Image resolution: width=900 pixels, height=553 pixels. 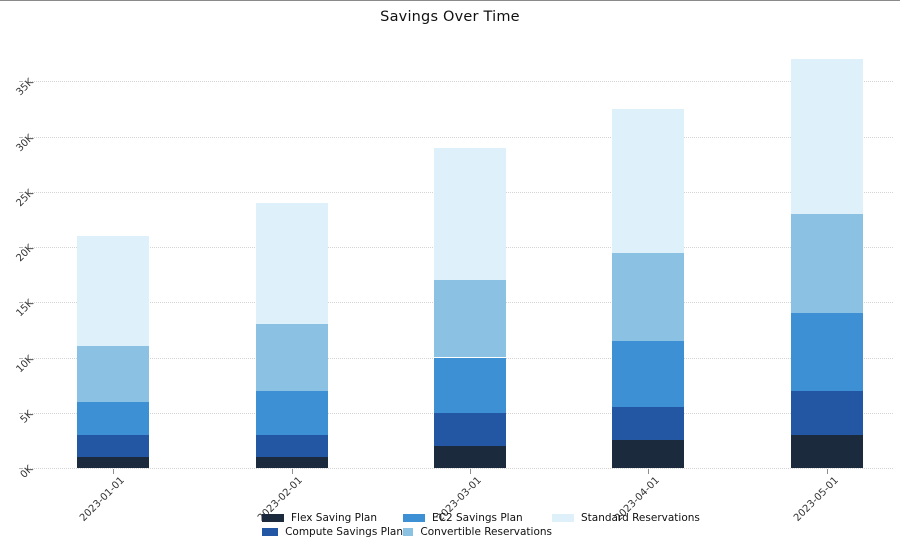 I want to click on legend-label: Compute Savings Plan, so click(x=344, y=532).